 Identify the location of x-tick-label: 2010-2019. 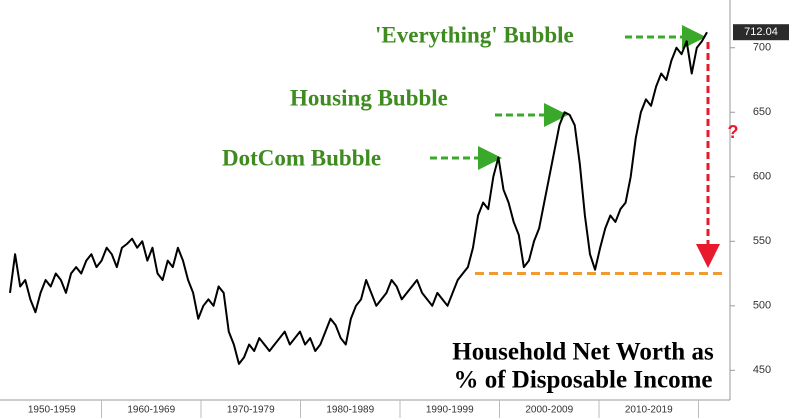
(649, 410).